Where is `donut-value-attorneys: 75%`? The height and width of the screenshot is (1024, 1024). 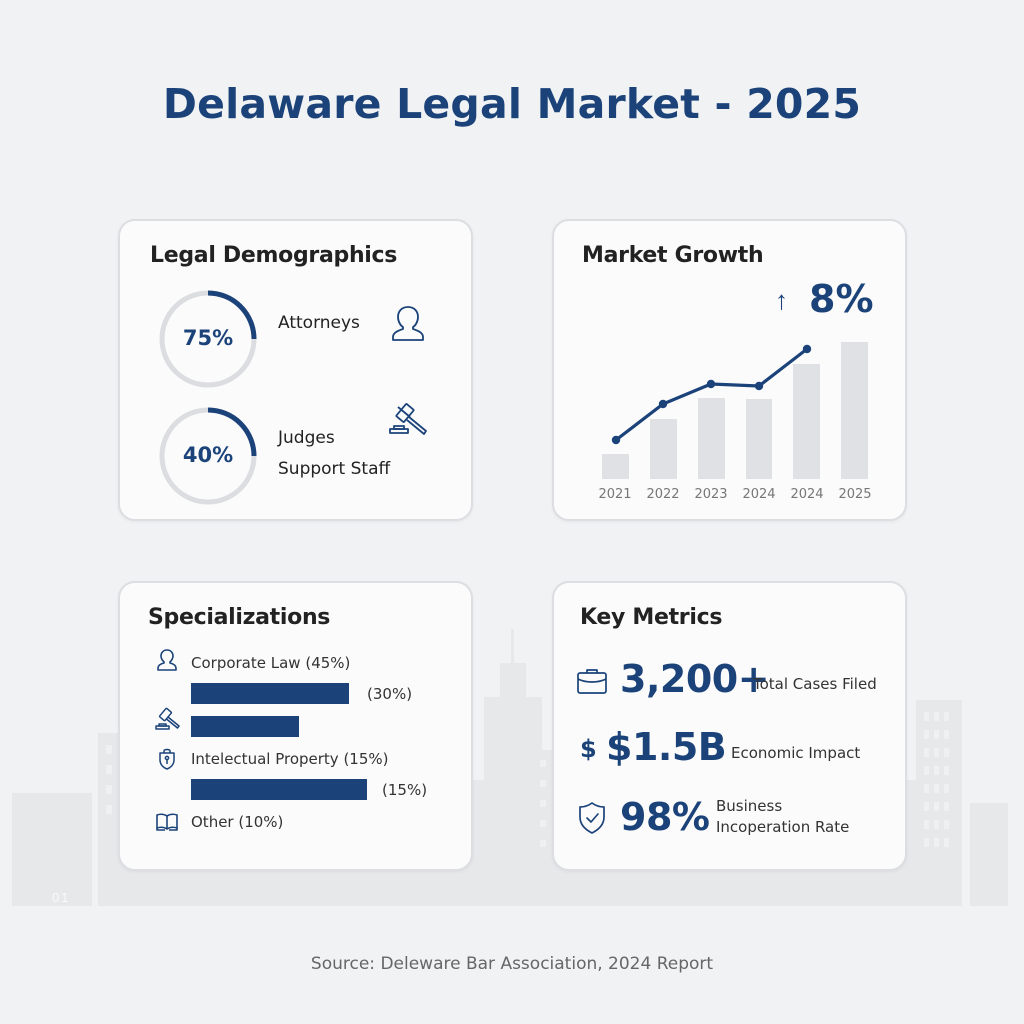 donut-value-attorneys: 75% is located at coordinates (208, 338).